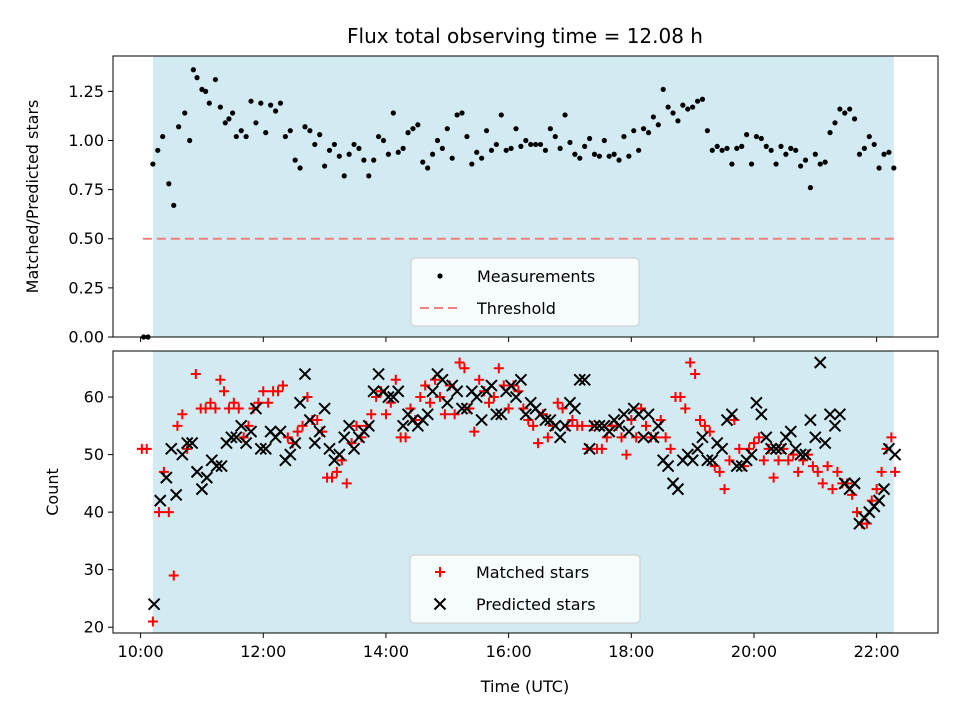 This screenshot has height=720, width=960. I want to click on y-tick-label: 60, so click(94, 397).